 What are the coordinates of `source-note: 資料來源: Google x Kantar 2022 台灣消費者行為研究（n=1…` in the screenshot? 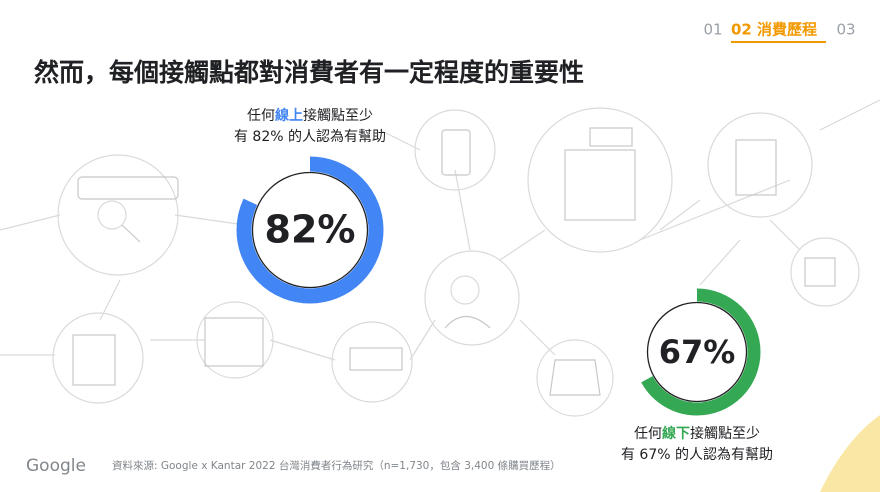 It's located at (336, 465).